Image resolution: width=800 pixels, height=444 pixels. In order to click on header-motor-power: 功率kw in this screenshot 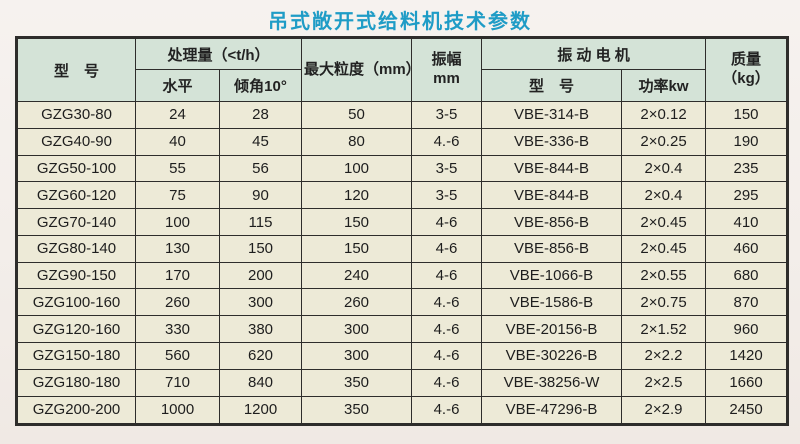, I will do `click(663, 85)`.